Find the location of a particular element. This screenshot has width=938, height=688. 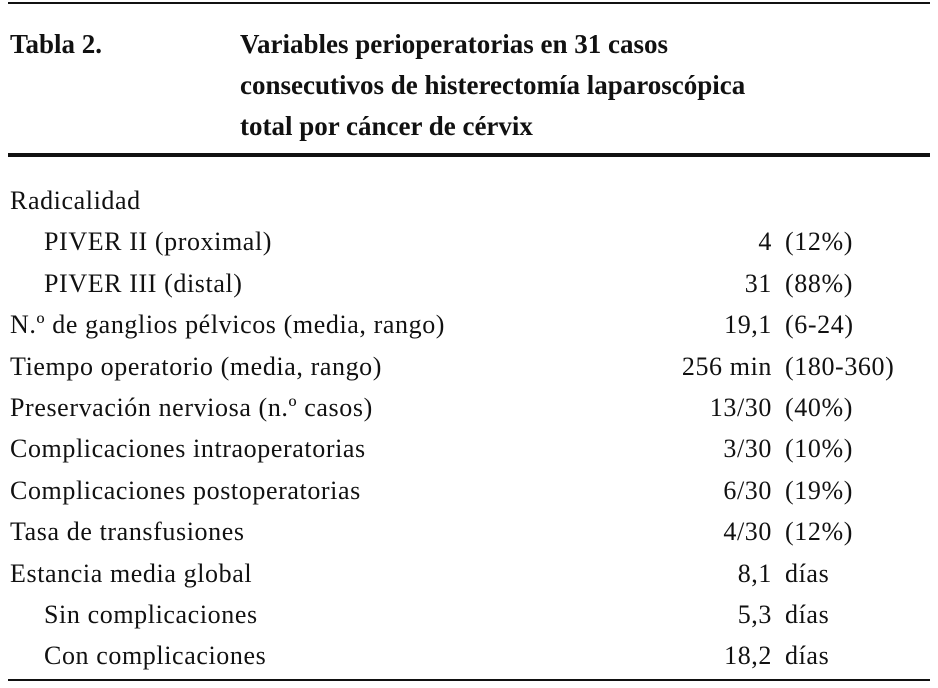

table-title: total por cáncer de cérvix is located at coordinates (386, 126).